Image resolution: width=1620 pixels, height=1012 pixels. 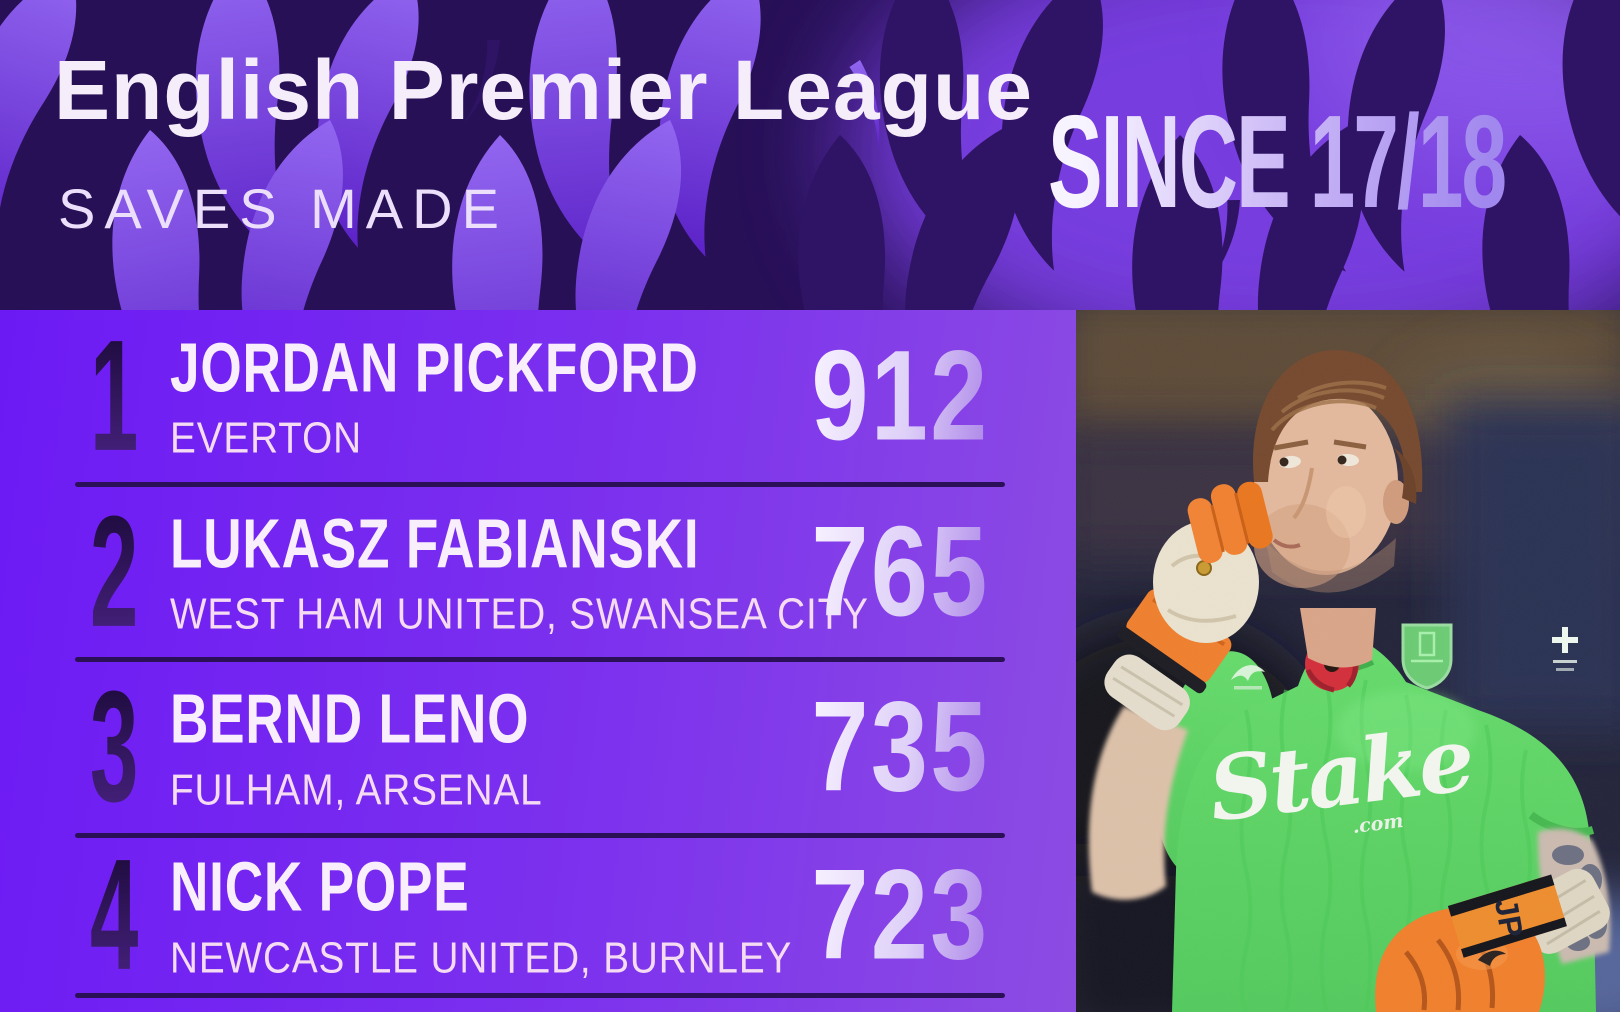 What do you see at coordinates (114, 395) in the screenshot?
I see `rank-number: 1` at bounding box center [114, 395].